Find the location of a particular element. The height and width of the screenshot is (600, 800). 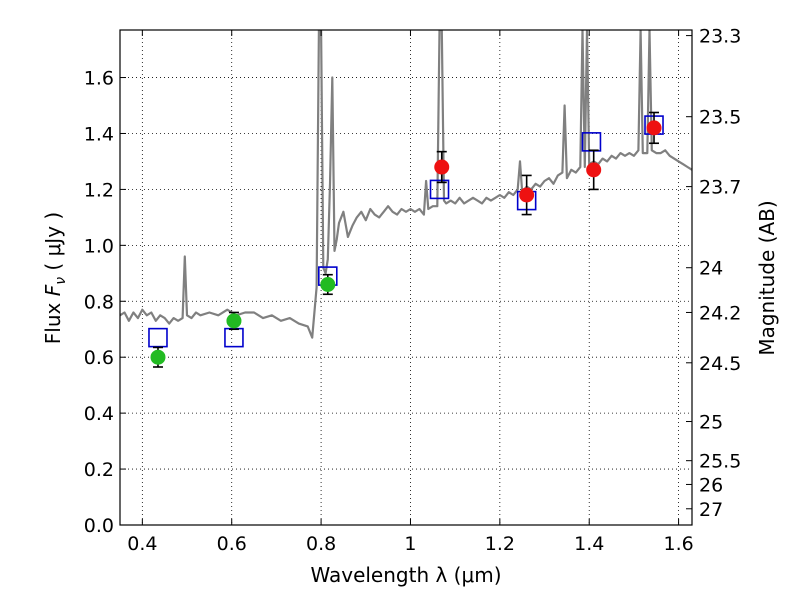

y-tick-label: 0.6 is located at coordinates (99, 358).